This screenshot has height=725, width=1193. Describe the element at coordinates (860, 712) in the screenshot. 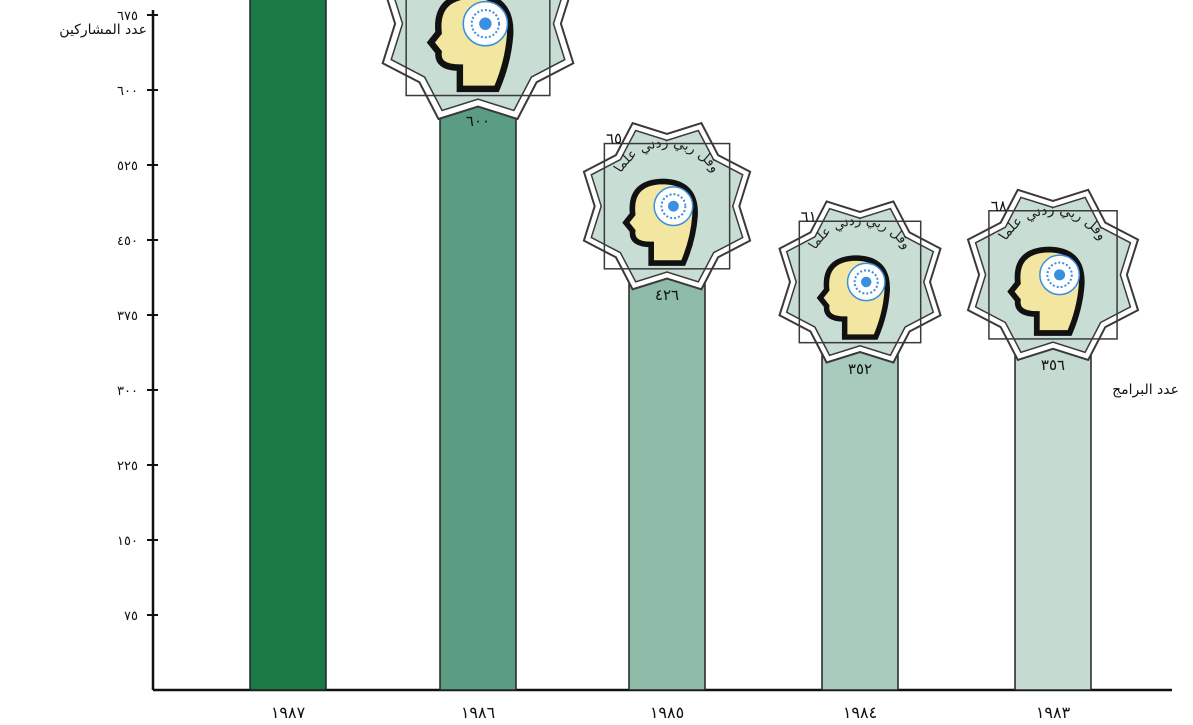

I see `x-tick-label: ١٩٨٤` at that location.